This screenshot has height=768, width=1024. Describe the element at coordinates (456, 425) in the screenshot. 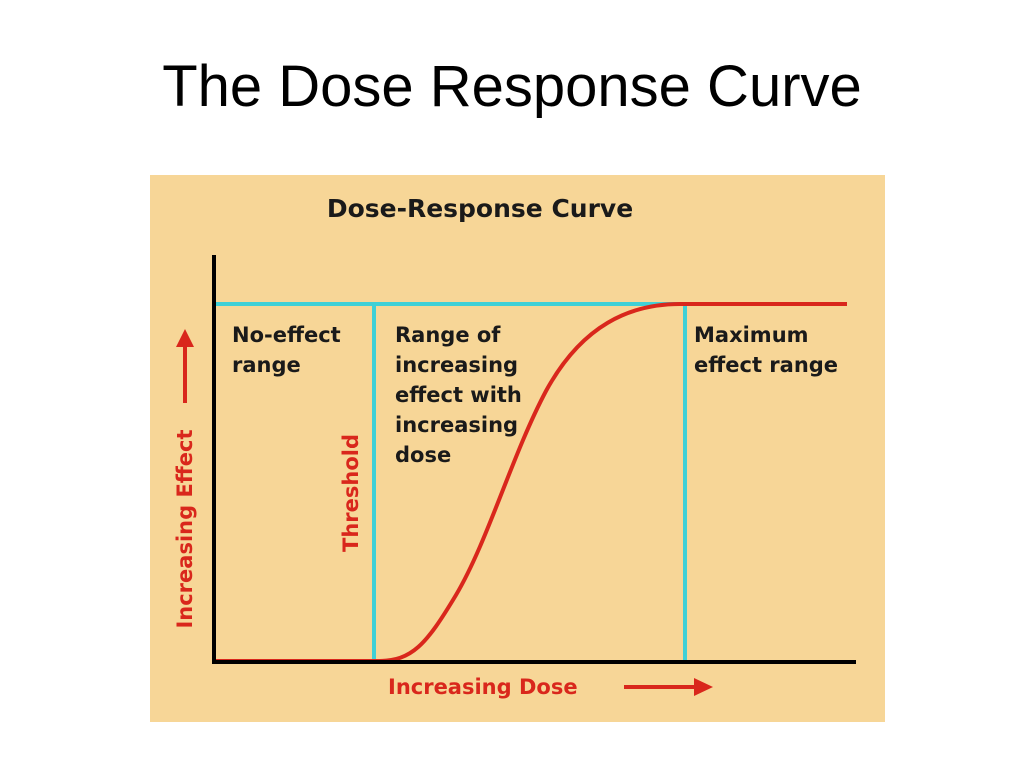

I see `increasing-line-4: increasing` at that location.